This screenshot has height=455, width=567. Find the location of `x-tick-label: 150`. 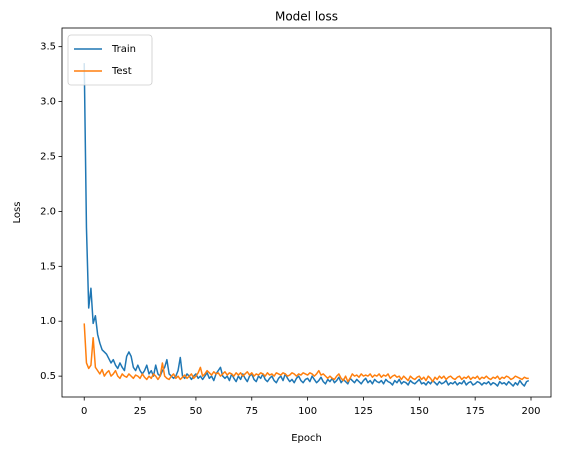

x-tick-label: 150 is located at coordinates (419, 411).